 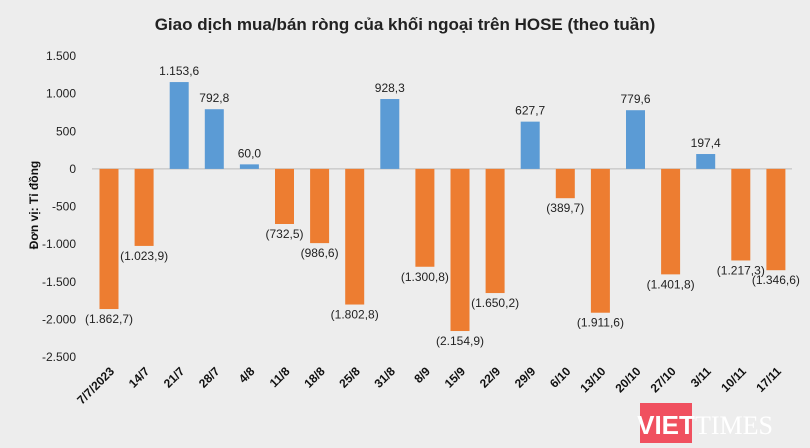 What do you see at coordinates (284, 196) in the screenshot?
I see `bar-11/8` at bounding box center [284, 196].